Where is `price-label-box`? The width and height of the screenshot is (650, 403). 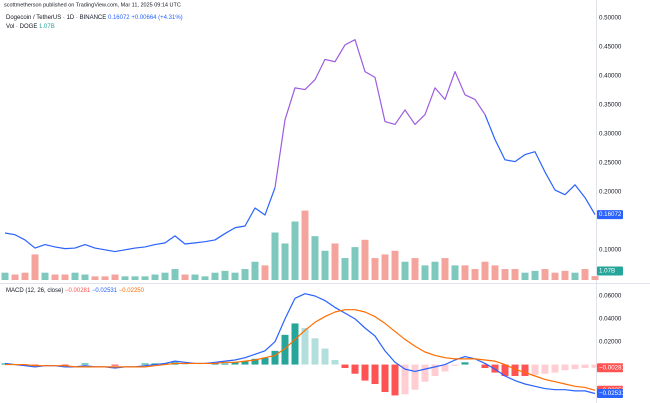 price-label-box is located at coordinates (610, 215).